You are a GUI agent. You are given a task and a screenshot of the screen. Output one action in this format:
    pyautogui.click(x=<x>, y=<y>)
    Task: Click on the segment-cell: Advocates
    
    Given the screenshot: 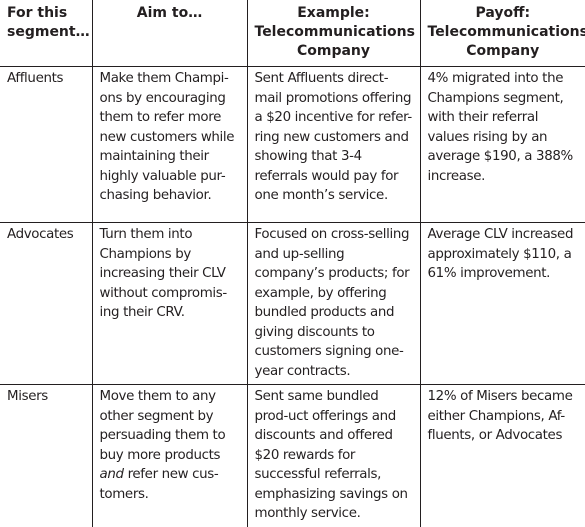 What is the action you would take?
    pyautogui.click(x=46, y=303)
    